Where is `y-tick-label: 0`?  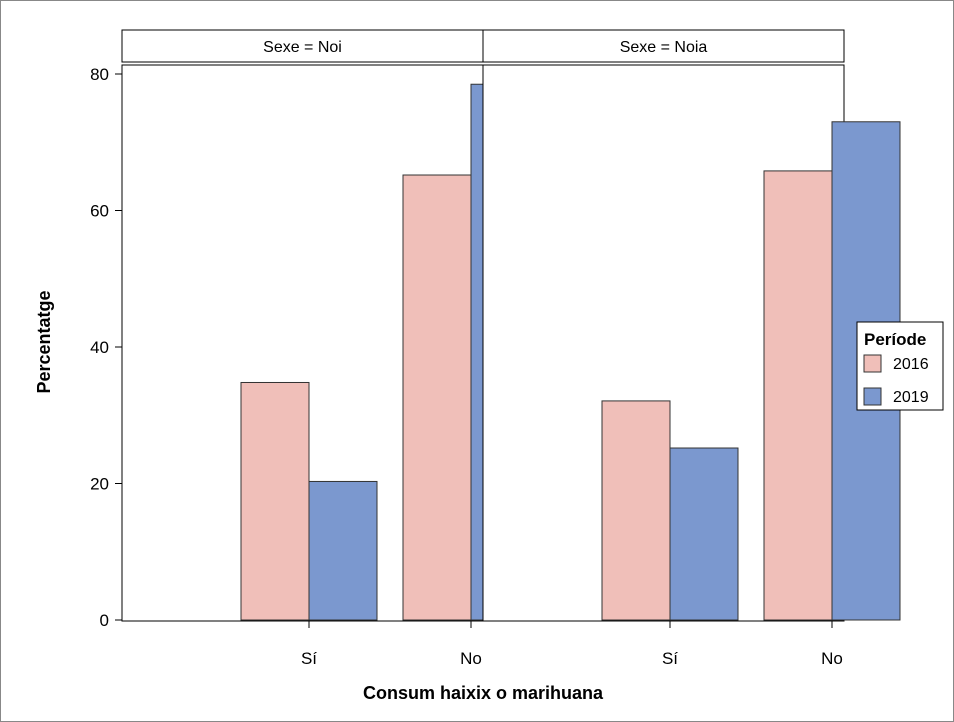
y-tick-label: 0 is located at coordinates (104, 620).